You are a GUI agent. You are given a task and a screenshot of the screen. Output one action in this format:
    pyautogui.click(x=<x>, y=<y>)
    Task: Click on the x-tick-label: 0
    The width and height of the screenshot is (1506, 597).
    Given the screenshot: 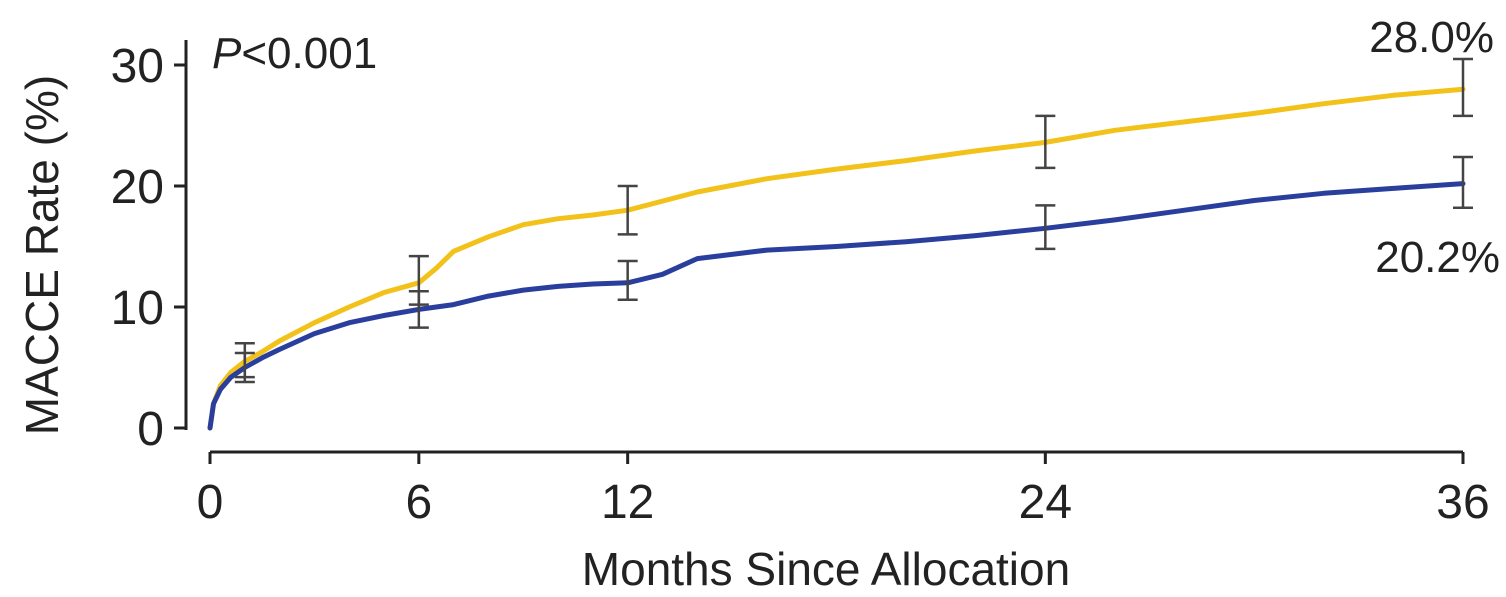 What is the action you would take?
    pyautogui.click(x=210, y=502)
    